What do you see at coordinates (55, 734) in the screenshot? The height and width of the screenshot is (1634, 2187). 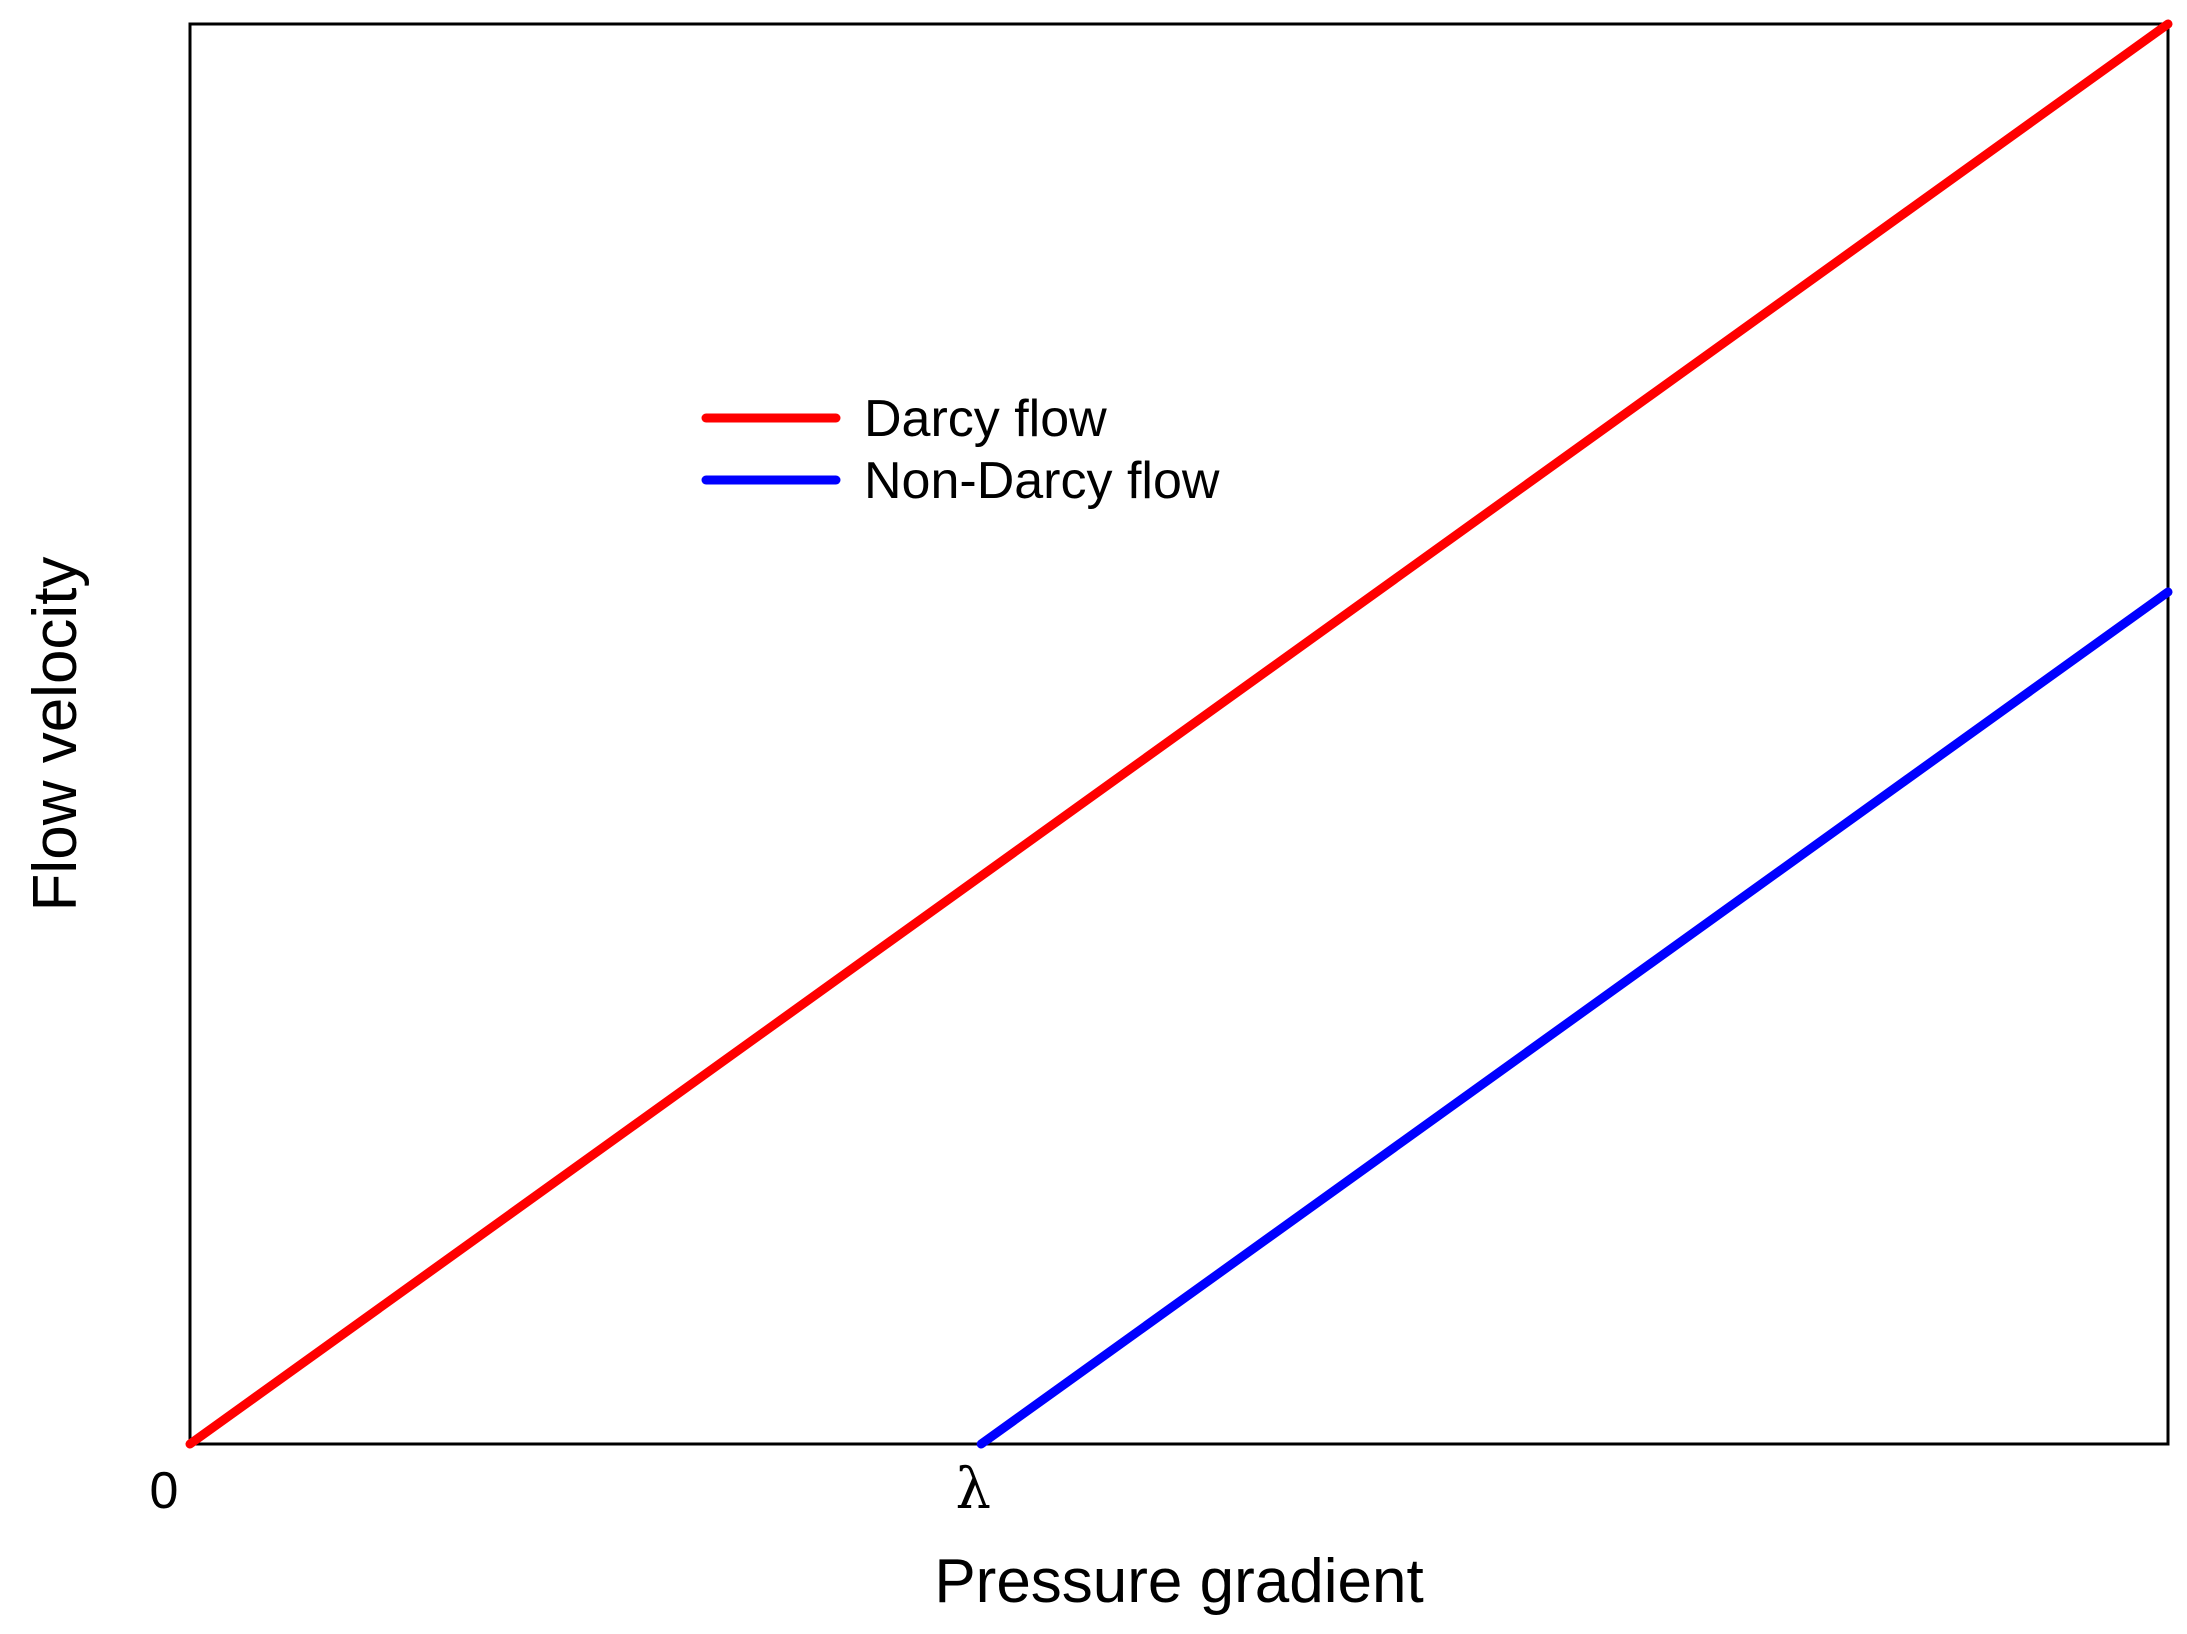 I see `y-axis-title: Flow velocity` at bounding box center [55, 734].